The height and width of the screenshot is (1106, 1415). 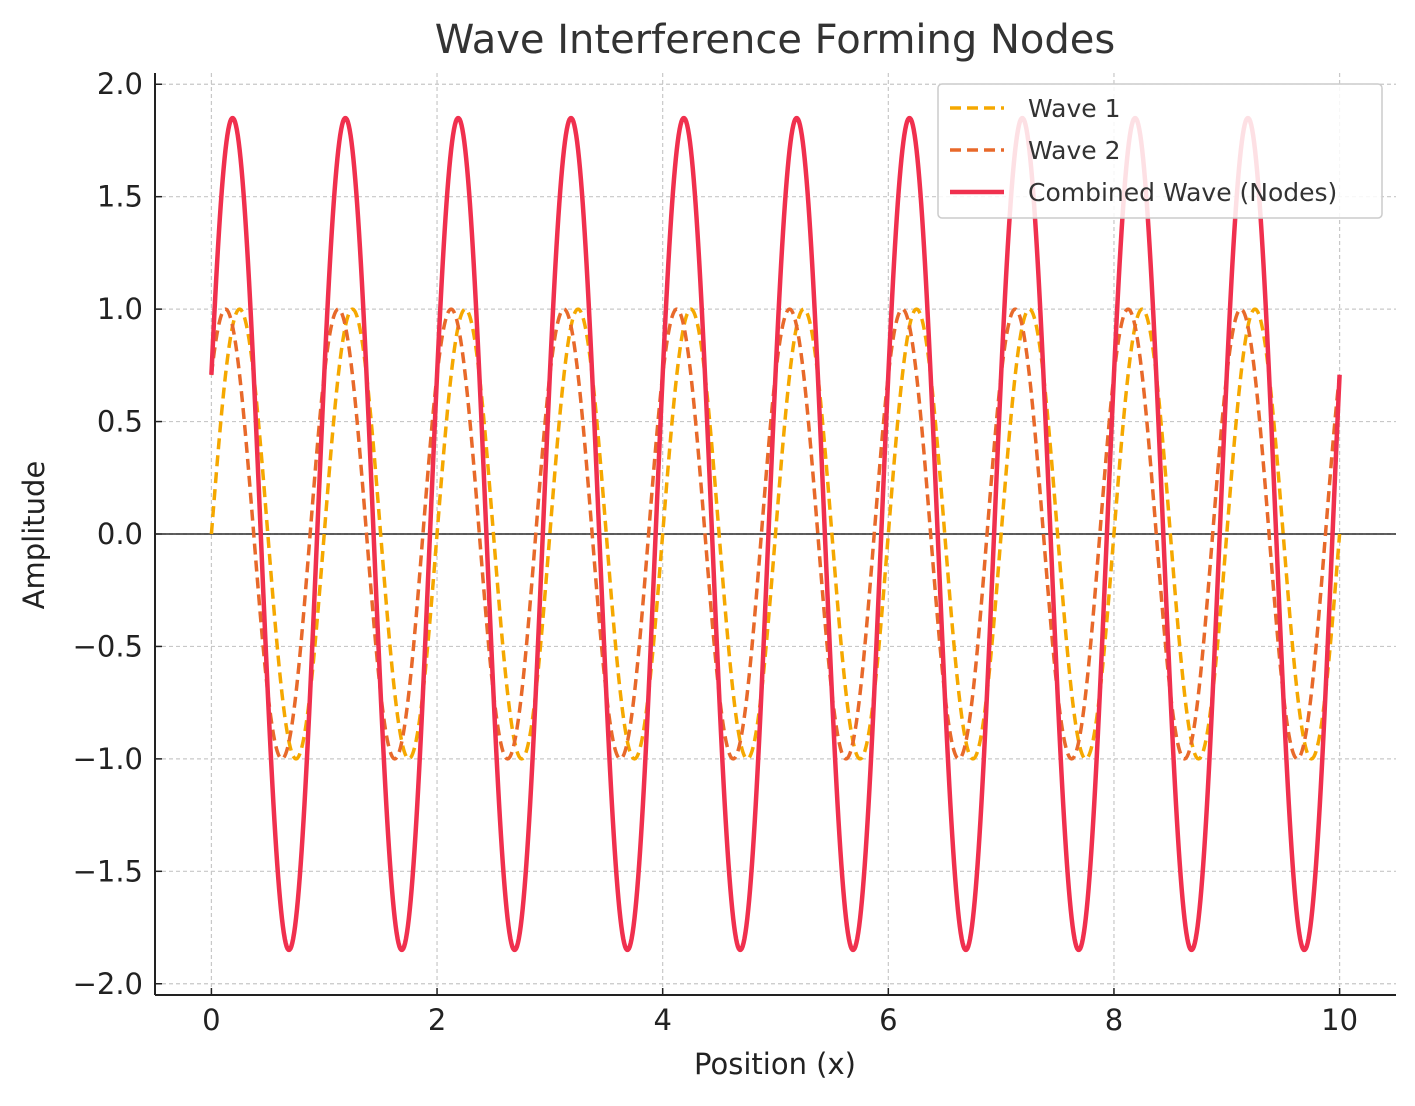 I want to click on y-tick-label: −0.5, so click(x=108, y=646).